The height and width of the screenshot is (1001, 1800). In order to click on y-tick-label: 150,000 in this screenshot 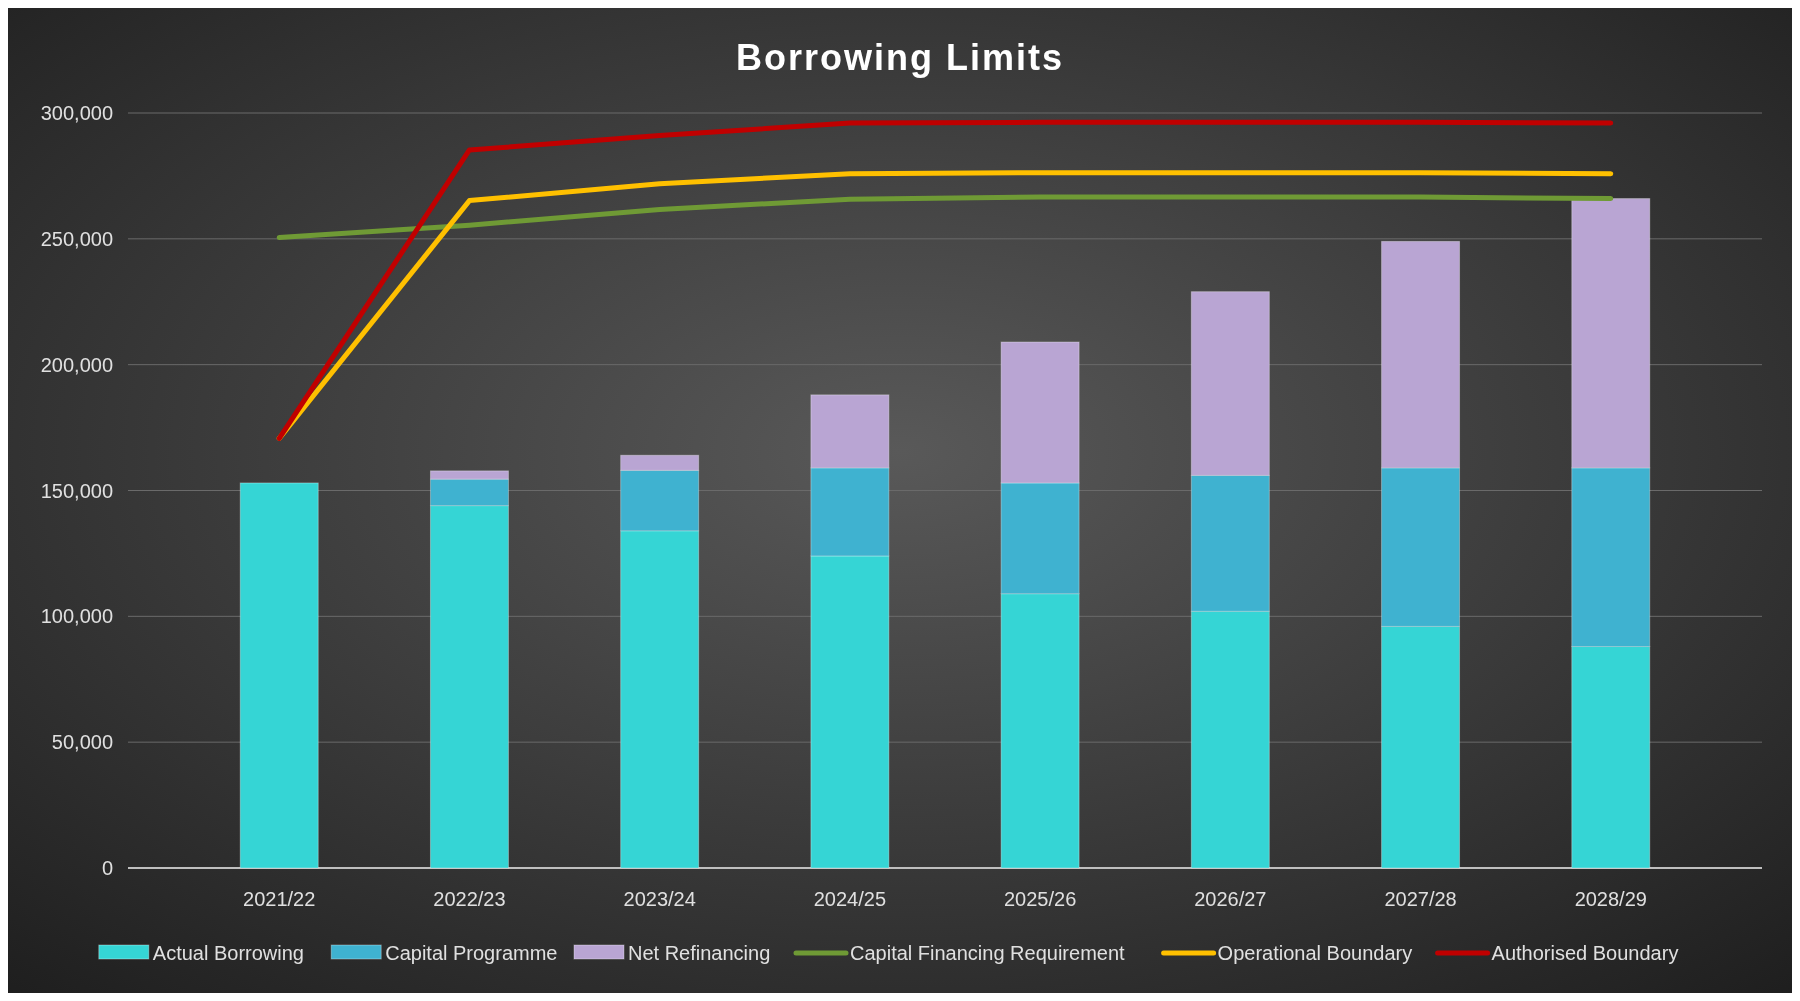, I will do `click(76, 490)`.